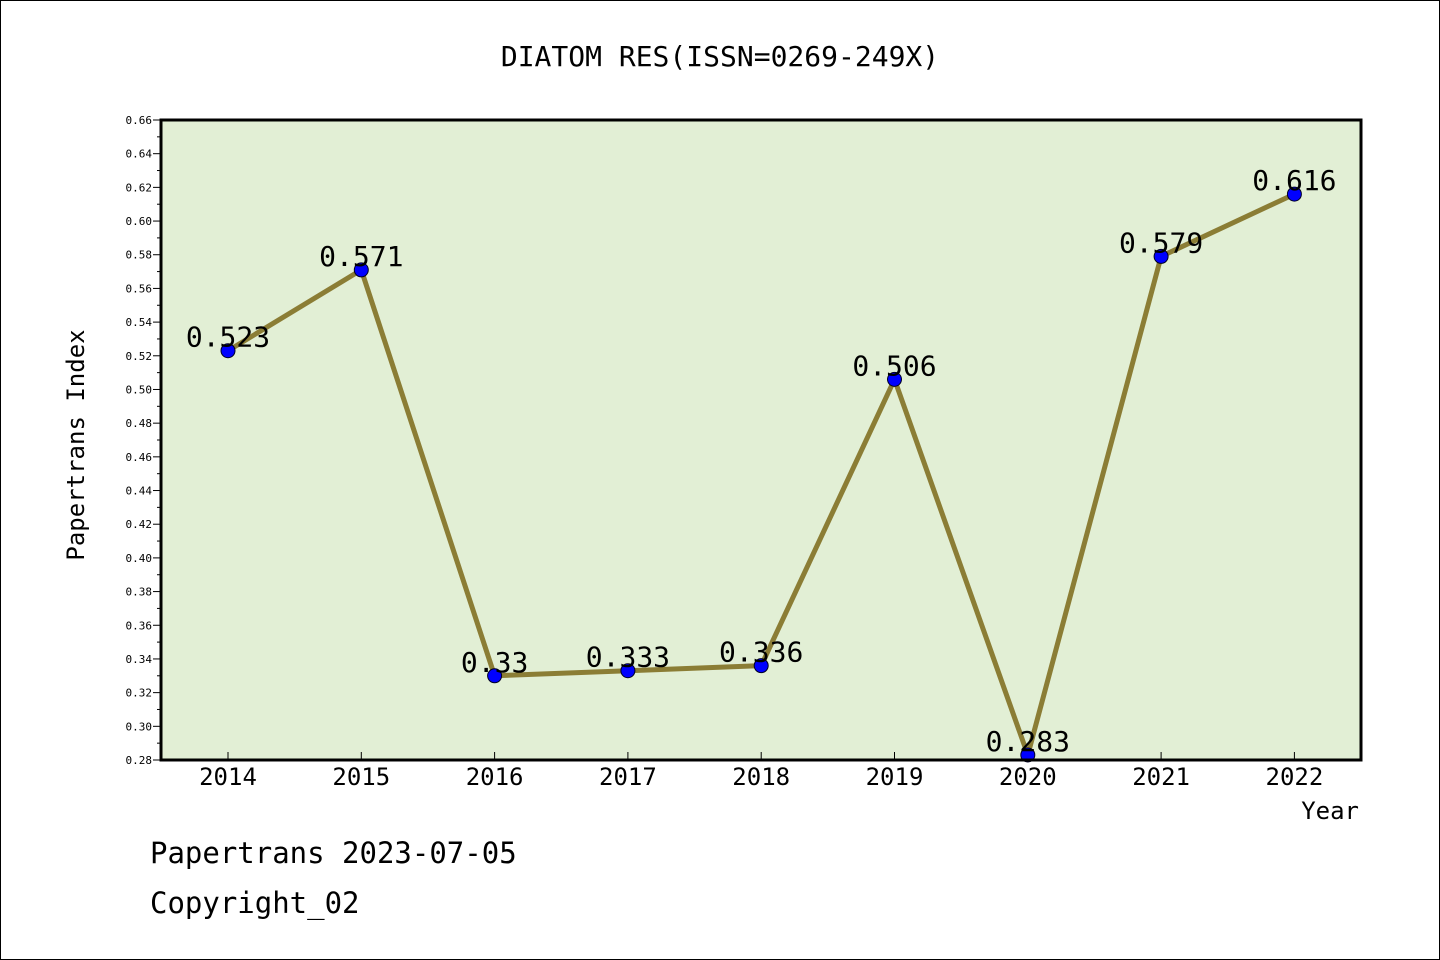 The height and width of the screenshot is (960, 1440). What do you see at coordinates (139, 491) in the screenshot?
I see `y-tick-label: 0.44` at bounding box center [139, 491].